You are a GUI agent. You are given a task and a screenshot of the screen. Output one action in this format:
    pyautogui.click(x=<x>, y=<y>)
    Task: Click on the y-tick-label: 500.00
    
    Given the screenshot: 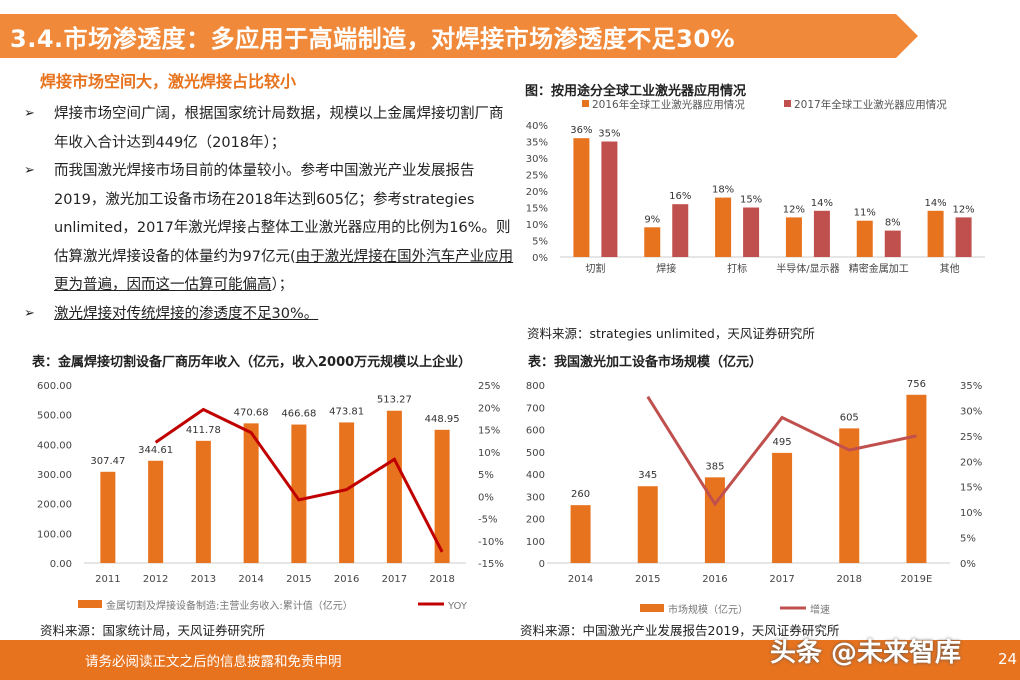 What is the action you would take?
    pyautogui.click(x=54, y=416)
    